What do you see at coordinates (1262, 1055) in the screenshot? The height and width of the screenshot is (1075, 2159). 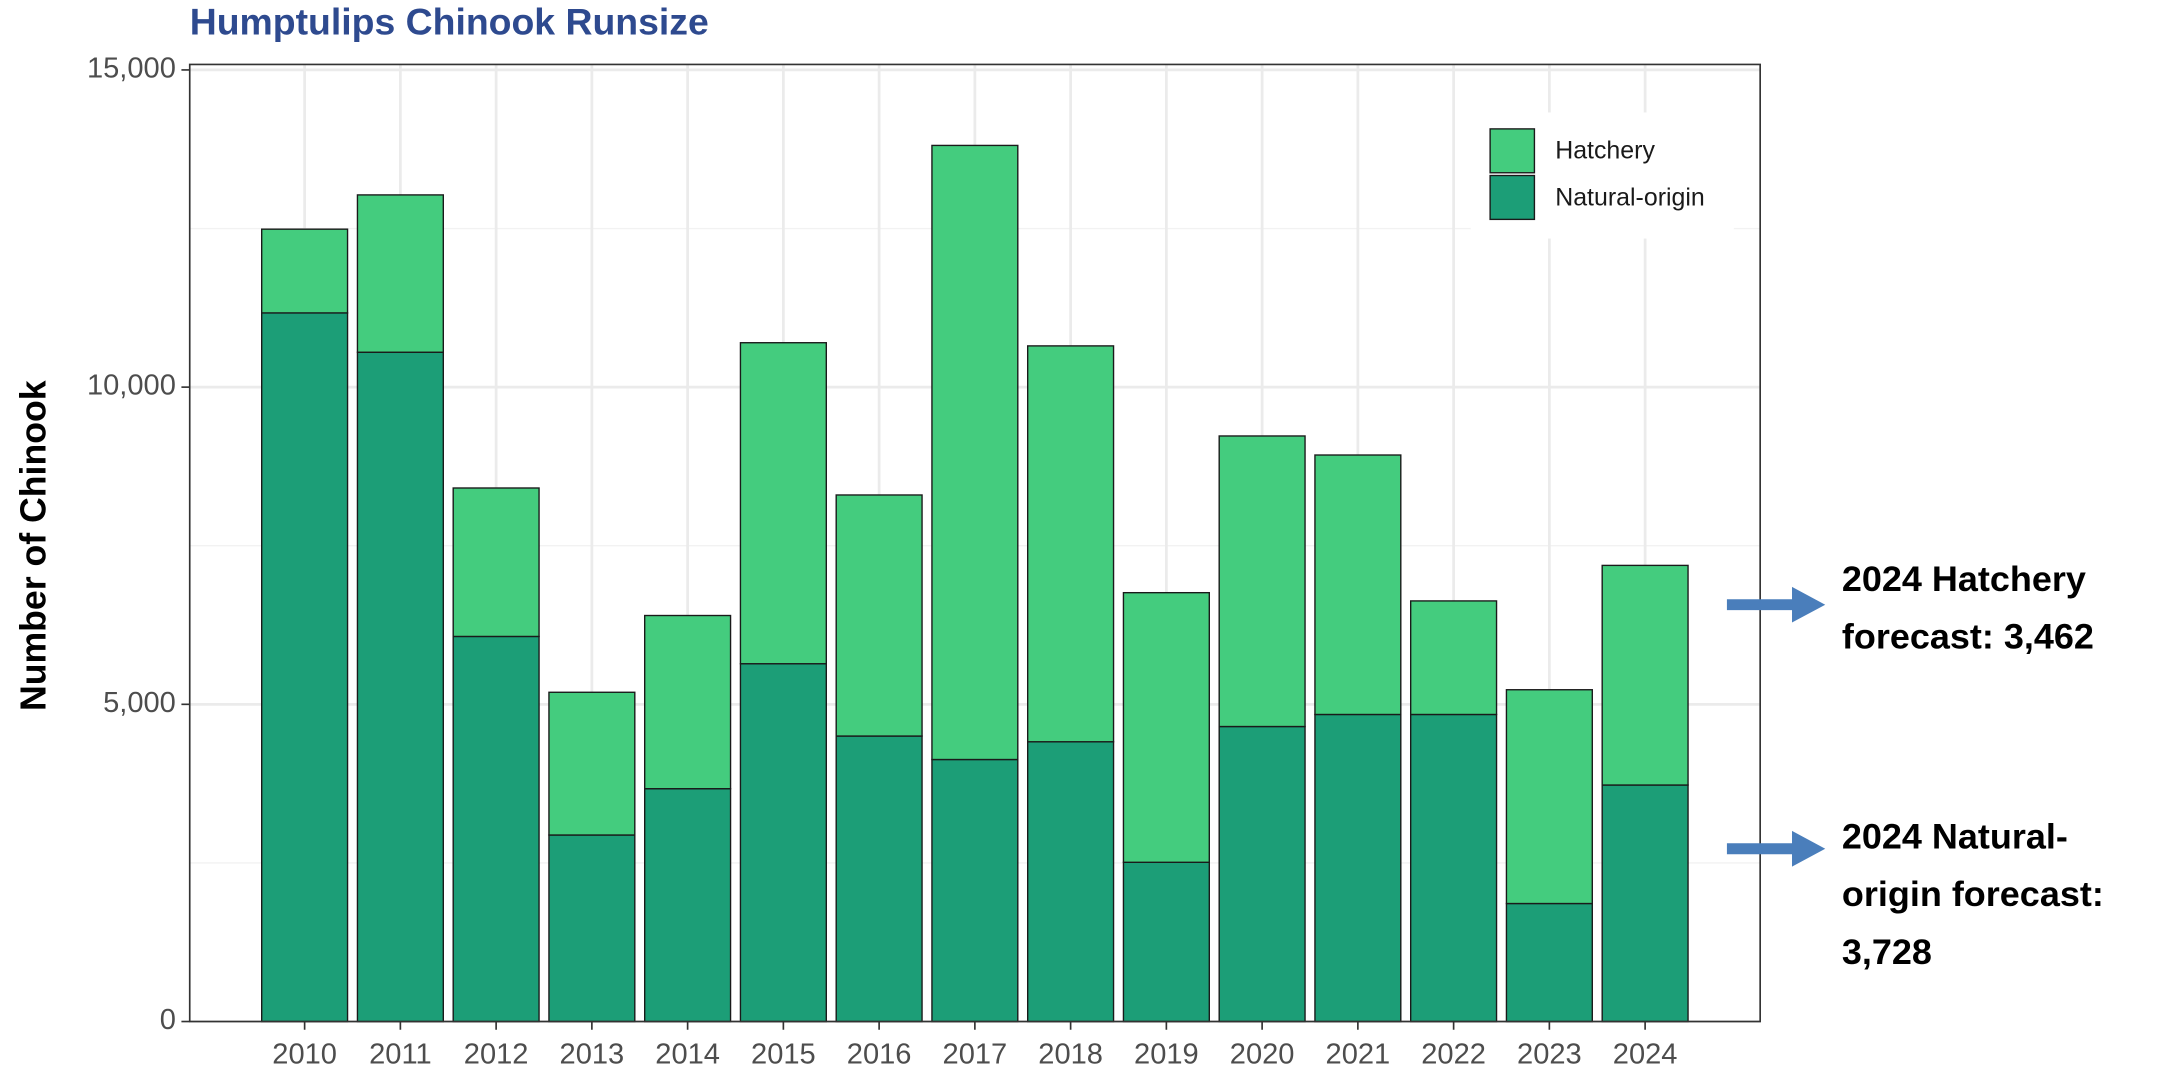 I see `x-tick-label: 2020` at bounding box center [1262, 1055].